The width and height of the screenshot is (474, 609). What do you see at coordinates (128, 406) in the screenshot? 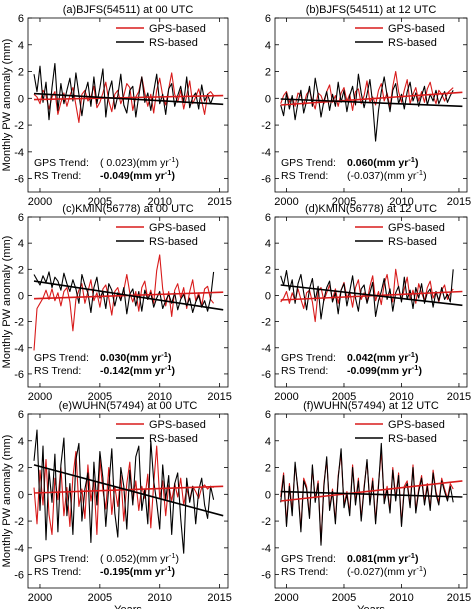
I see `panel-title: (e)WUHN(57494) at 00 UTC` at bounding box center [128, 406].